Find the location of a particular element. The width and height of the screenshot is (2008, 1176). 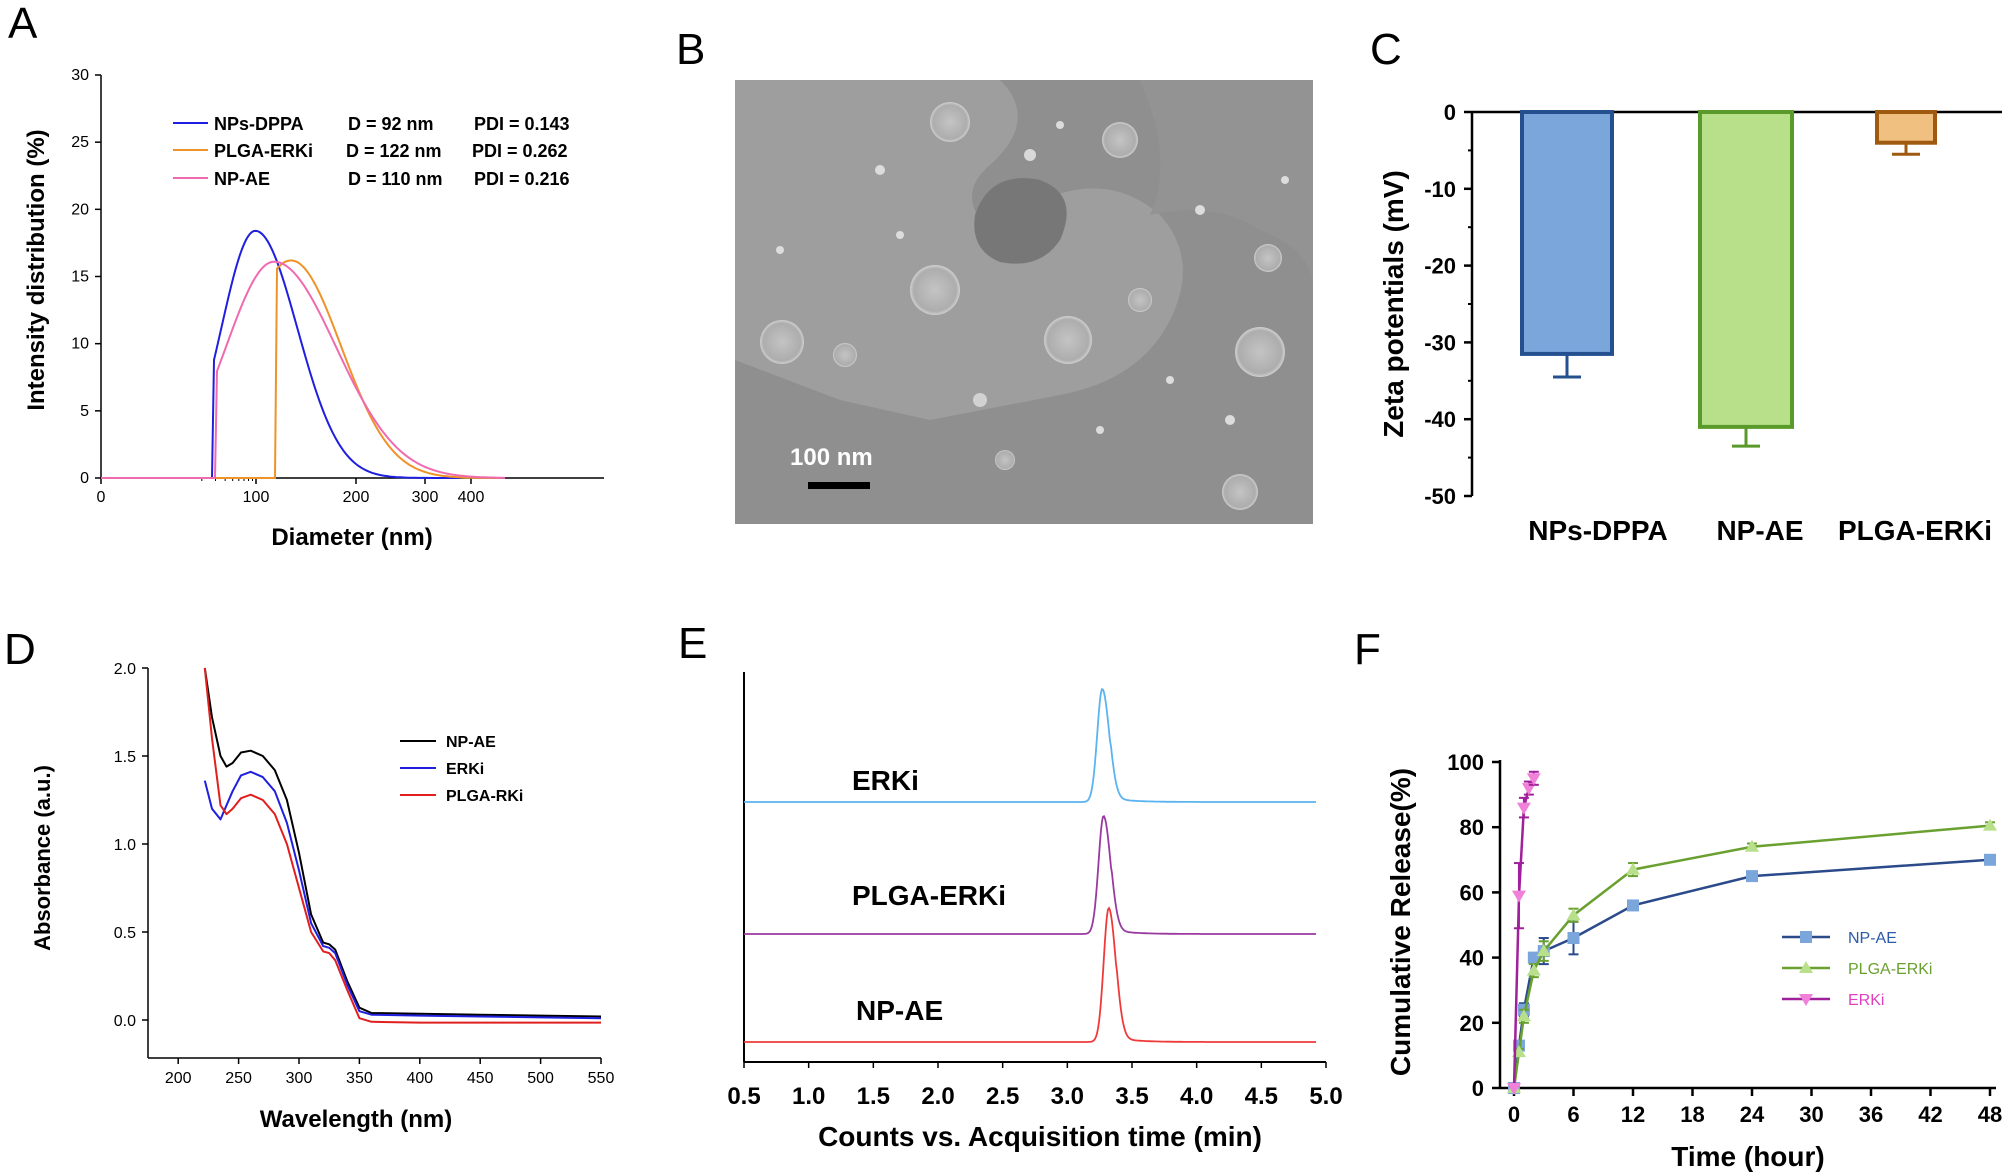

panel-e-trace-plgaerki is located at coordinates (1030, 874).